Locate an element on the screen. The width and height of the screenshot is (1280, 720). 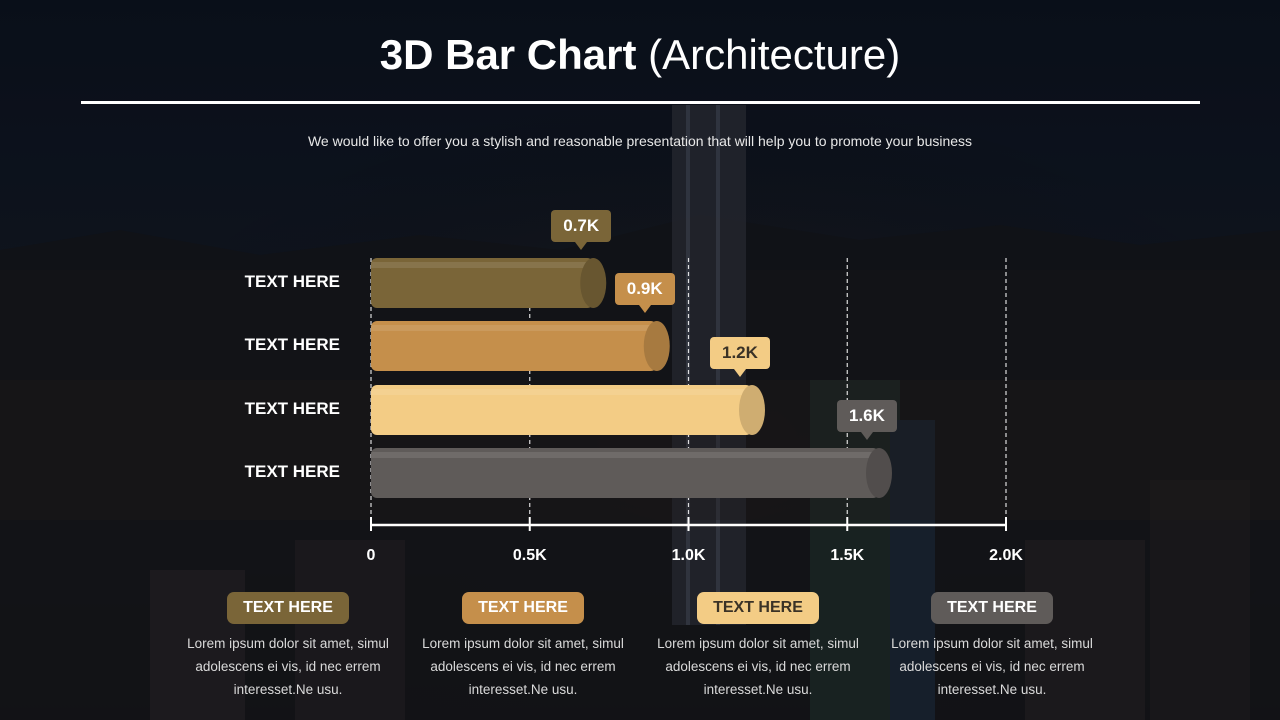
card-label-1: TEXT HERE is located at coordinates (288, 608).